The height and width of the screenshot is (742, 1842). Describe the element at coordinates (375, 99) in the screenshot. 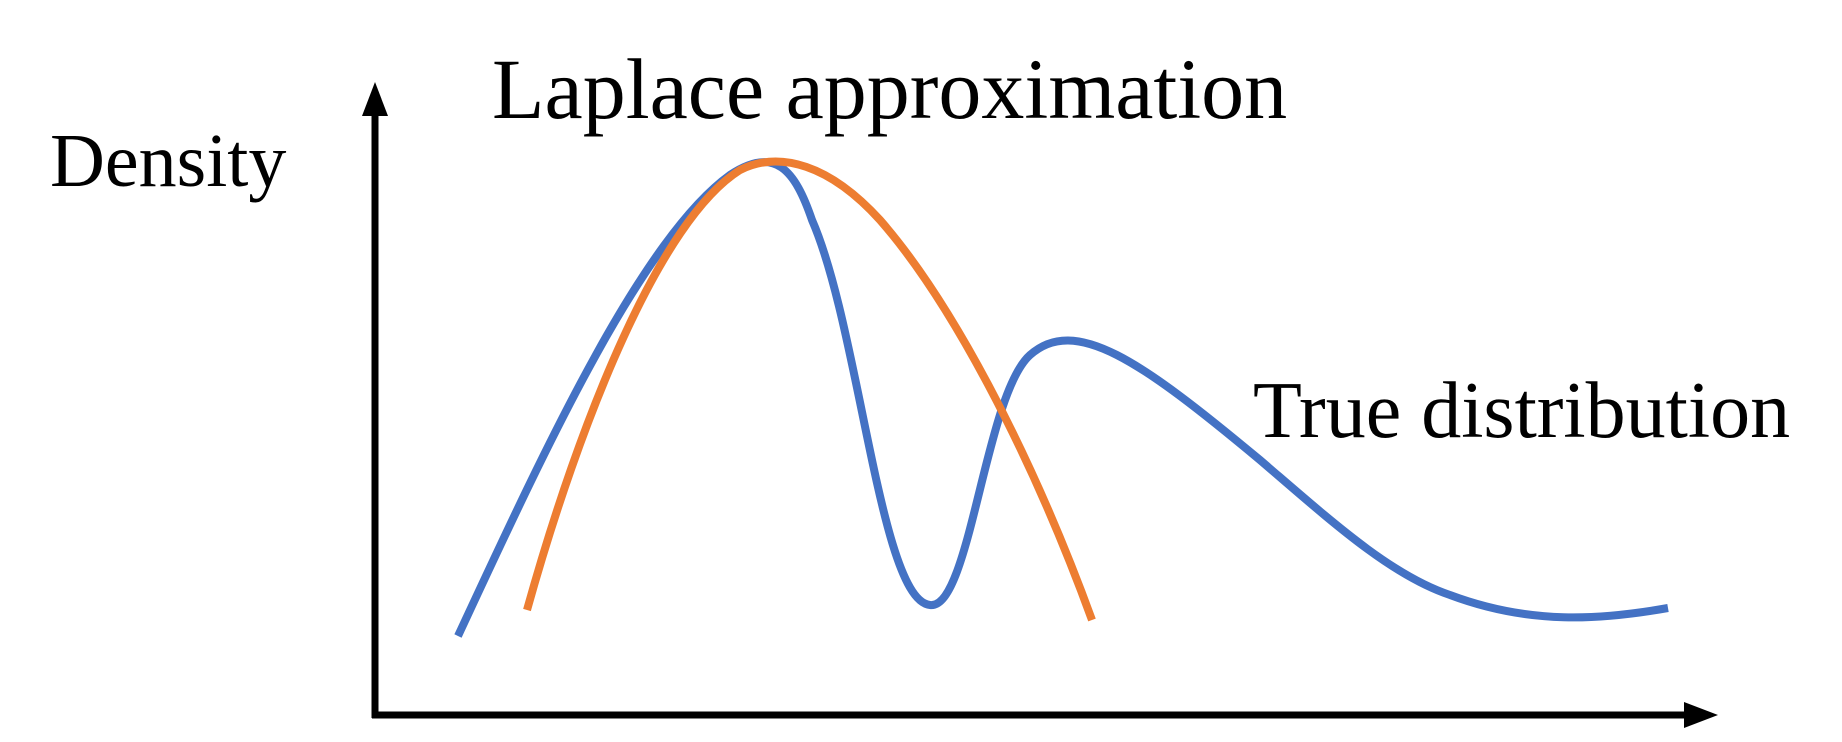

I see `y-axis-arrowhead` at that location.